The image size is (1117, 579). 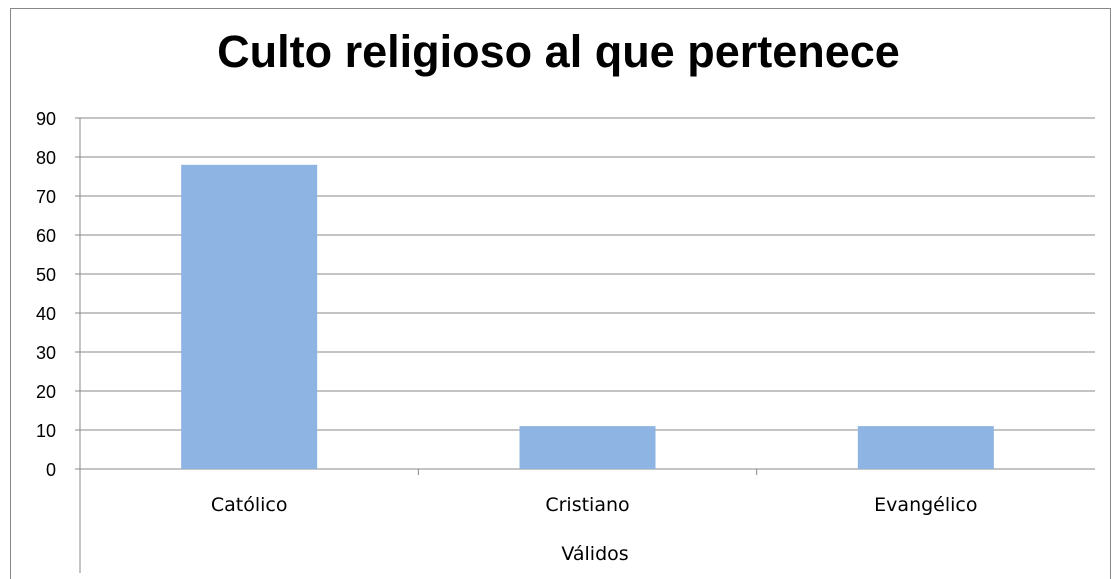 What do you see at coordinates (46, 275) in the screenshot?
I see `y-tick-label: 50` at bounding box center [46, 275].